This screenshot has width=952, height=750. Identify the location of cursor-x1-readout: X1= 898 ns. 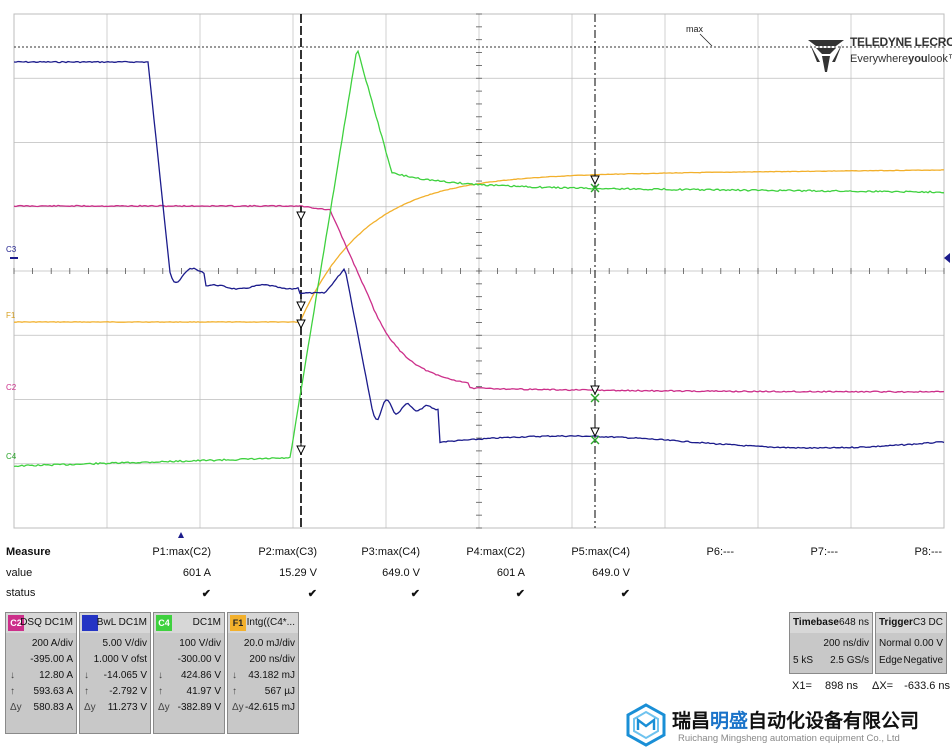
(825, 686).